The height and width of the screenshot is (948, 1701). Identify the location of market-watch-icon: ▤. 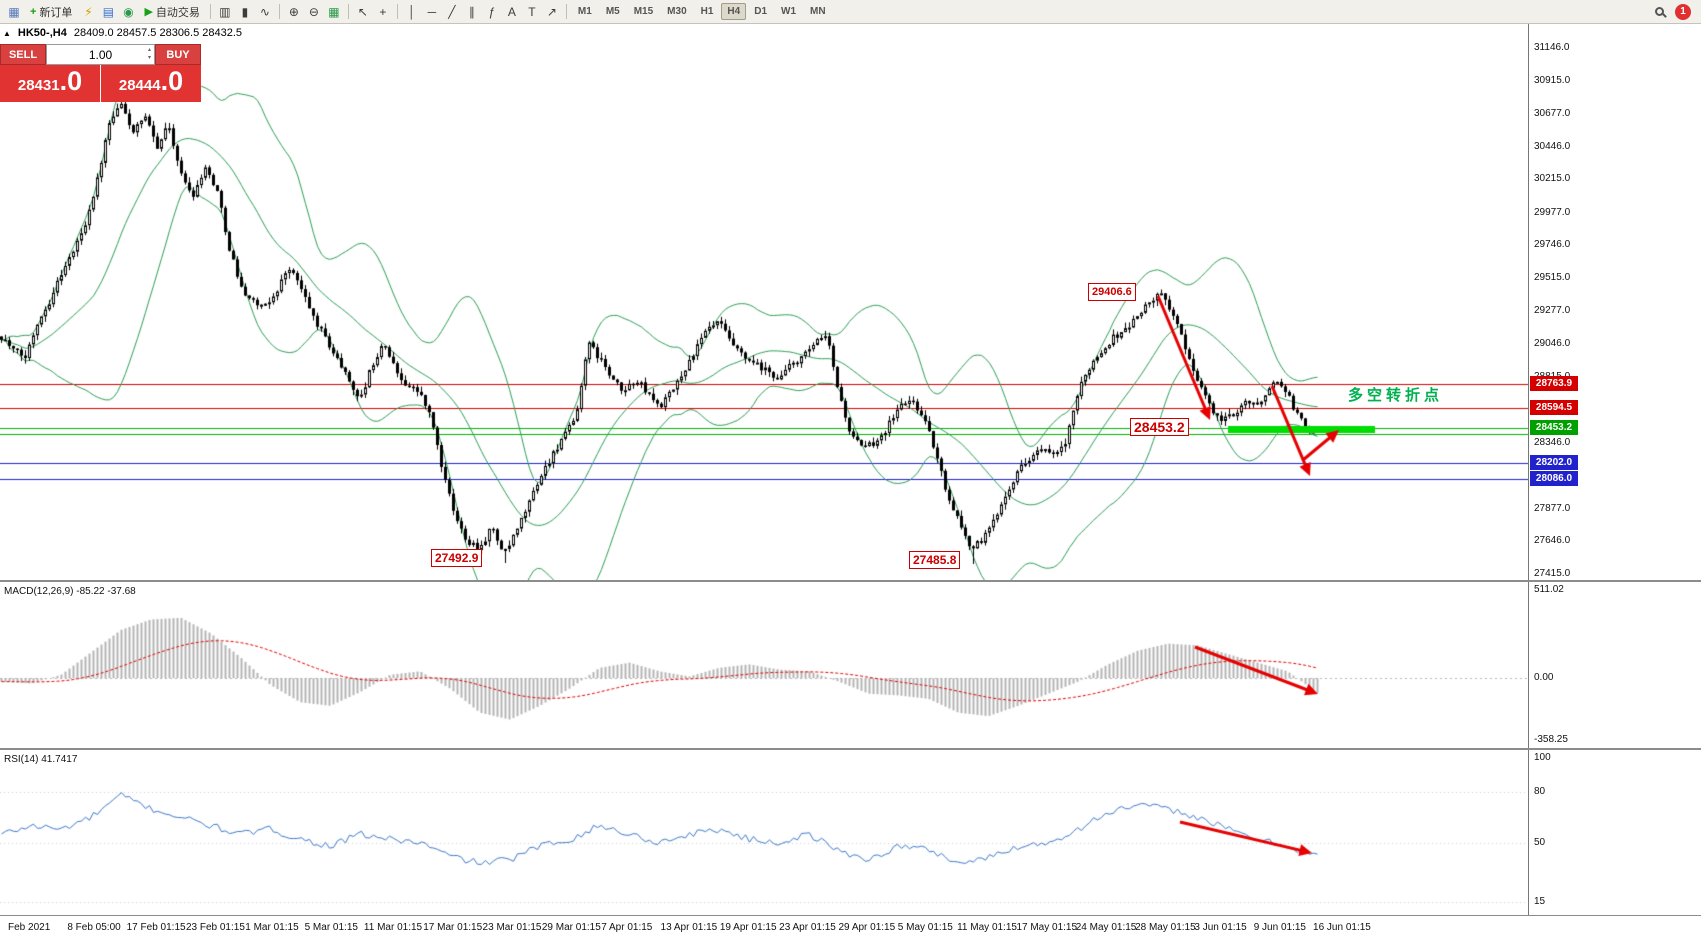
(108, 11).